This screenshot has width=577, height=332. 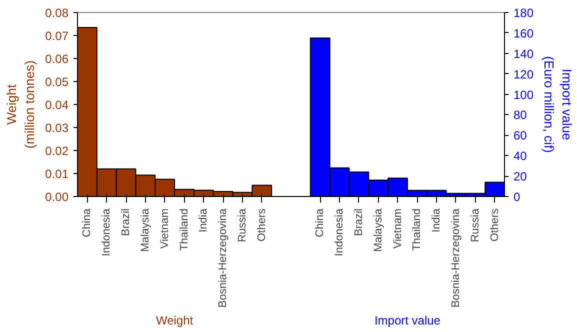 I want to click on y2-tick-label: 140, so click(x=524, y=53).